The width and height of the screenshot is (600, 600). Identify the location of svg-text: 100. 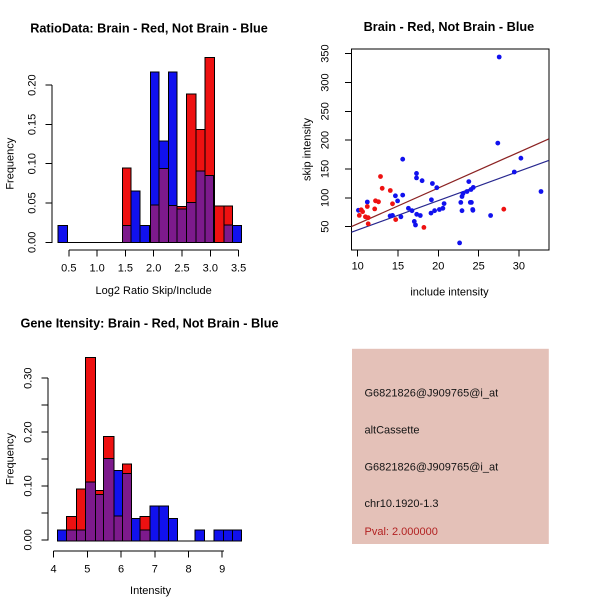
(326, 198).